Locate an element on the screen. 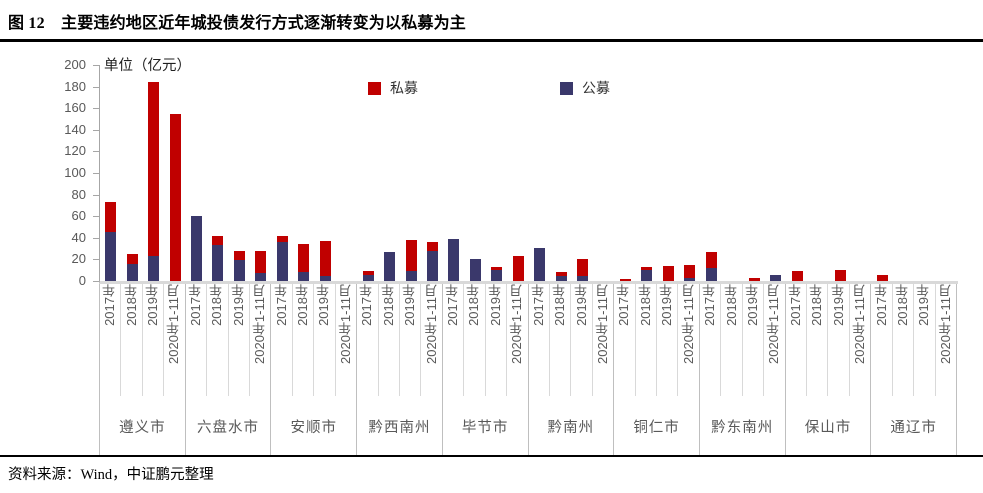 The height and width of the screenshot is (493, 983). city-label: 安顺市 is located at coordinates (313, 427).